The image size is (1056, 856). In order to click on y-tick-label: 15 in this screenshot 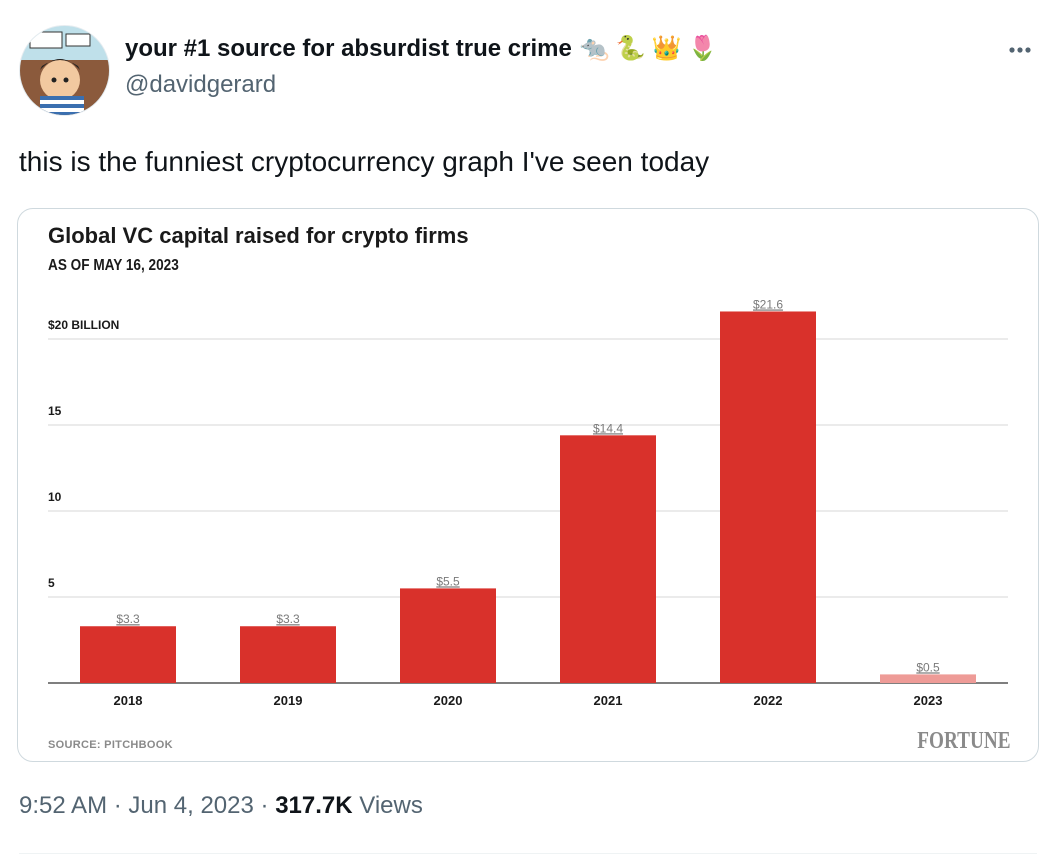, I will do `click(55, 411)`.